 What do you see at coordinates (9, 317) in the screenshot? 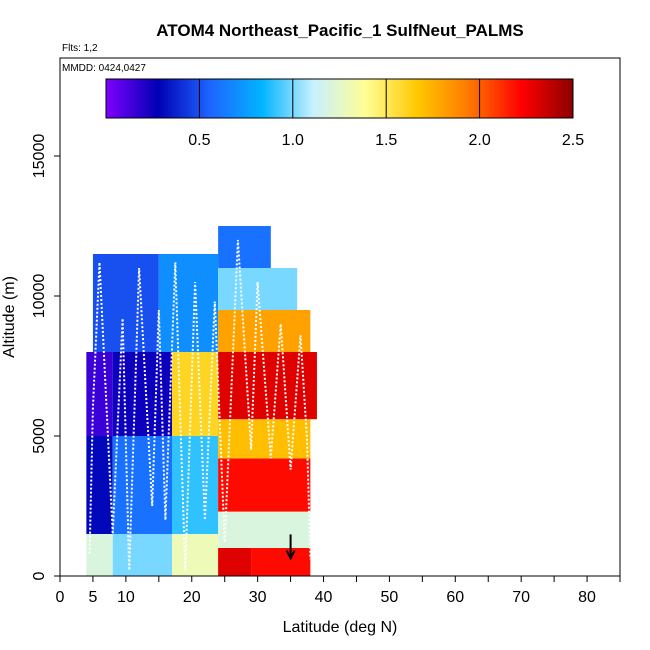
I see `y-axis-label: Altitude (m)` at bounding box center [9, 317].